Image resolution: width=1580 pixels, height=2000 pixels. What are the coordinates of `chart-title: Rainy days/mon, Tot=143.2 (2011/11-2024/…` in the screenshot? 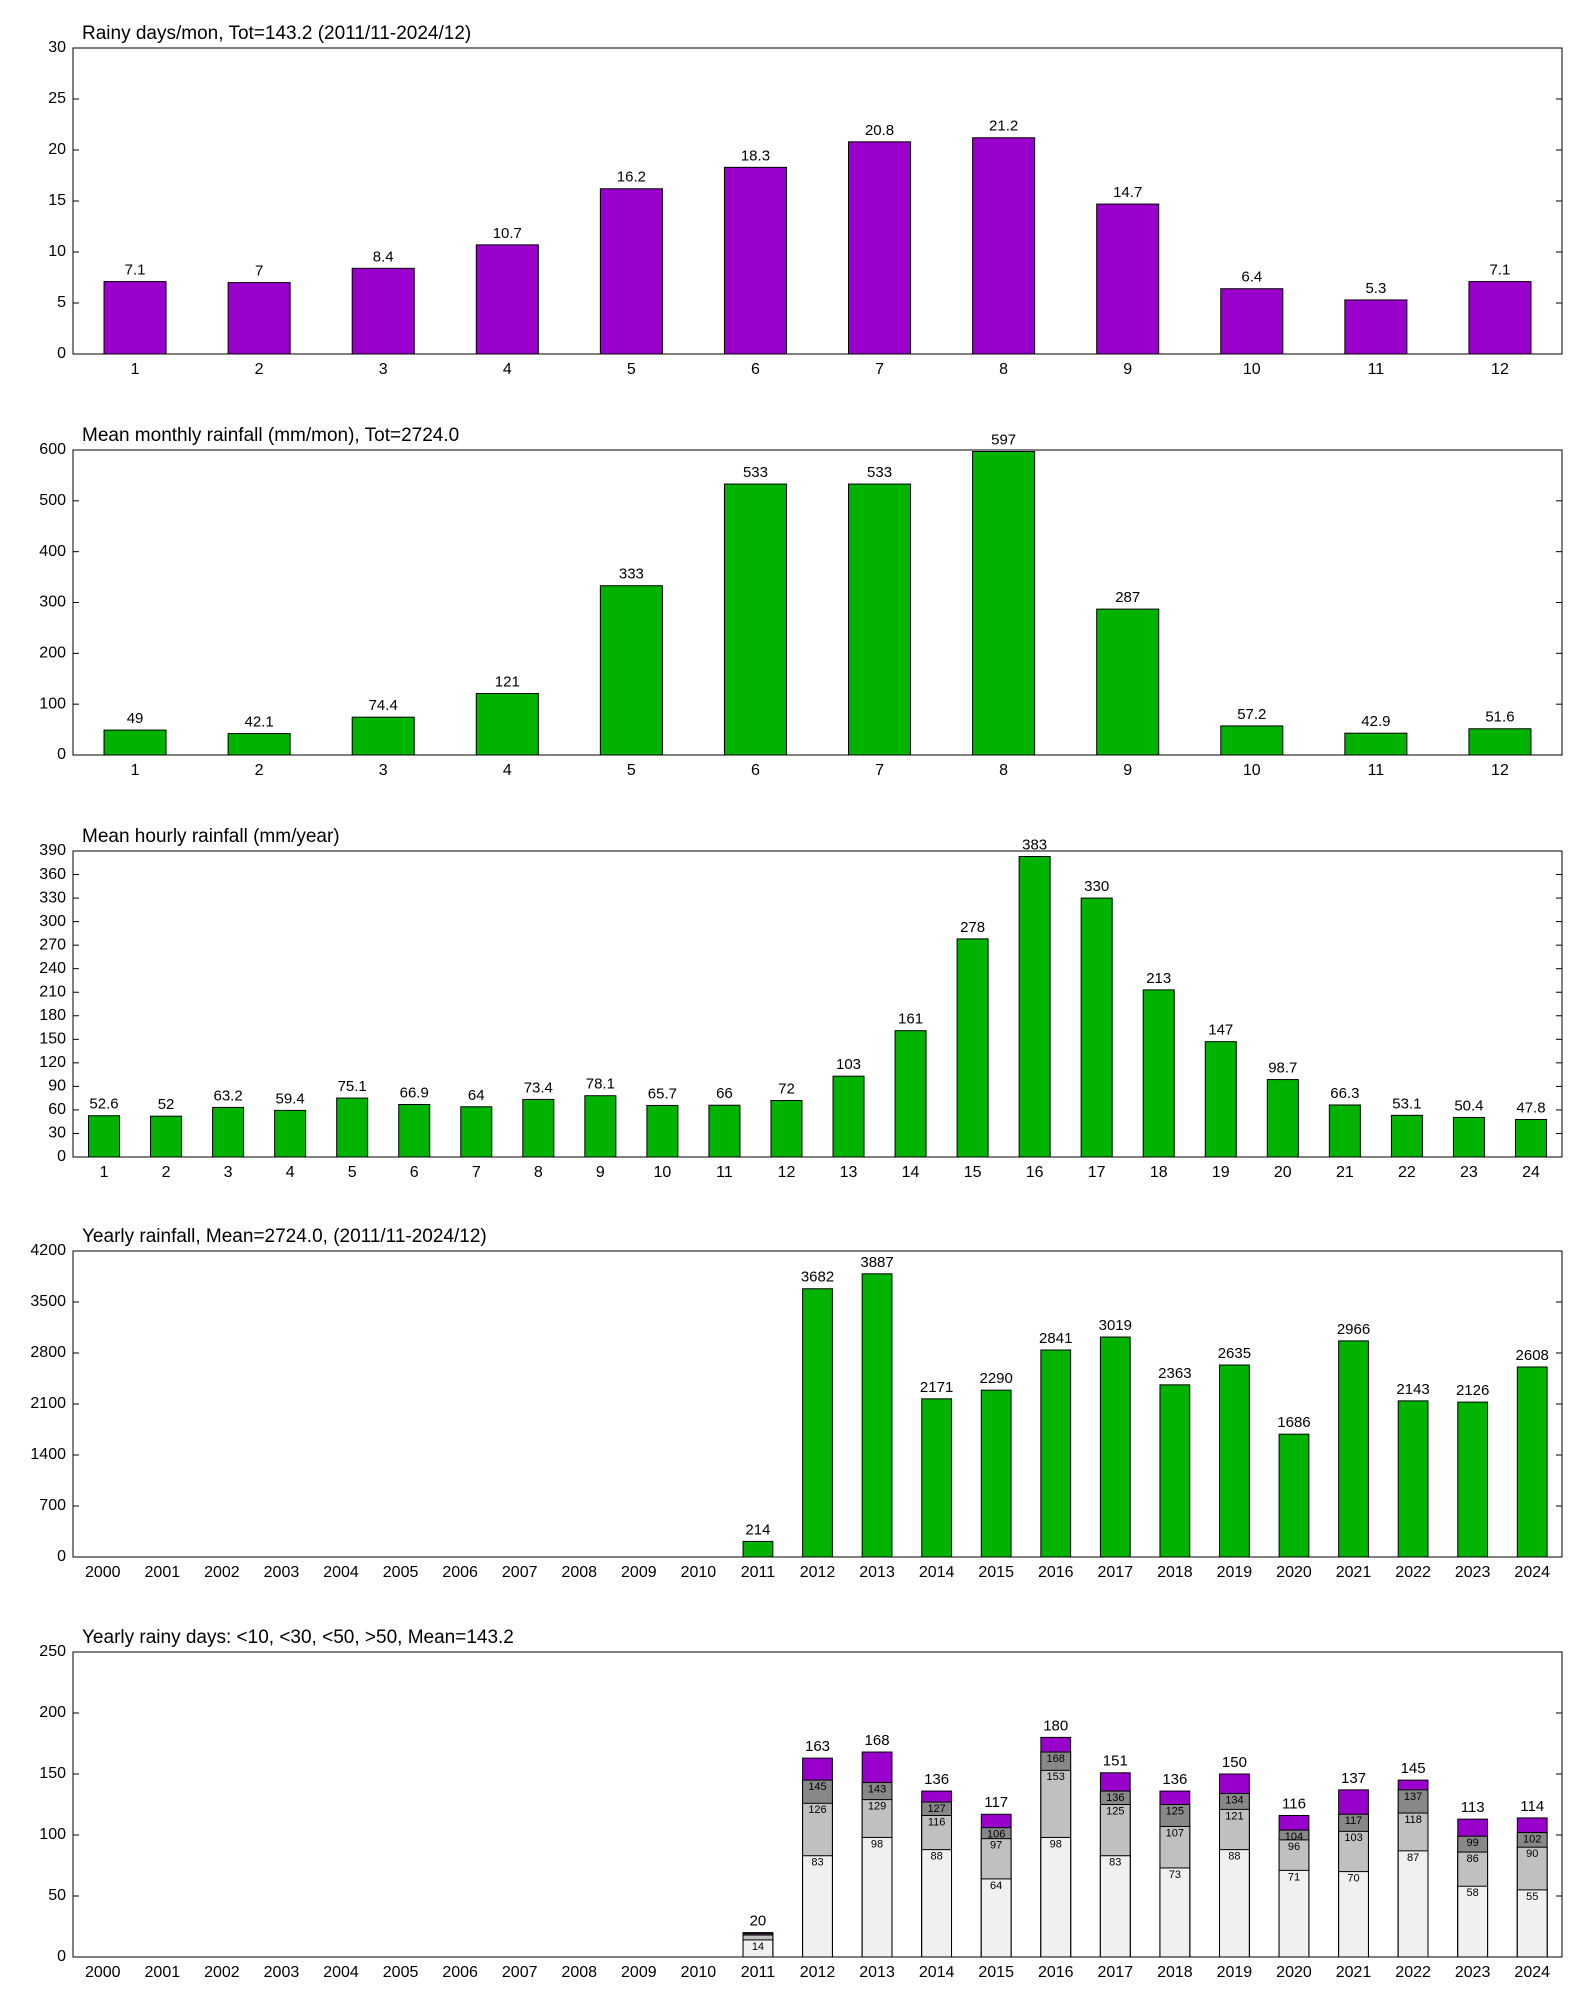 It's located at (276, 33).